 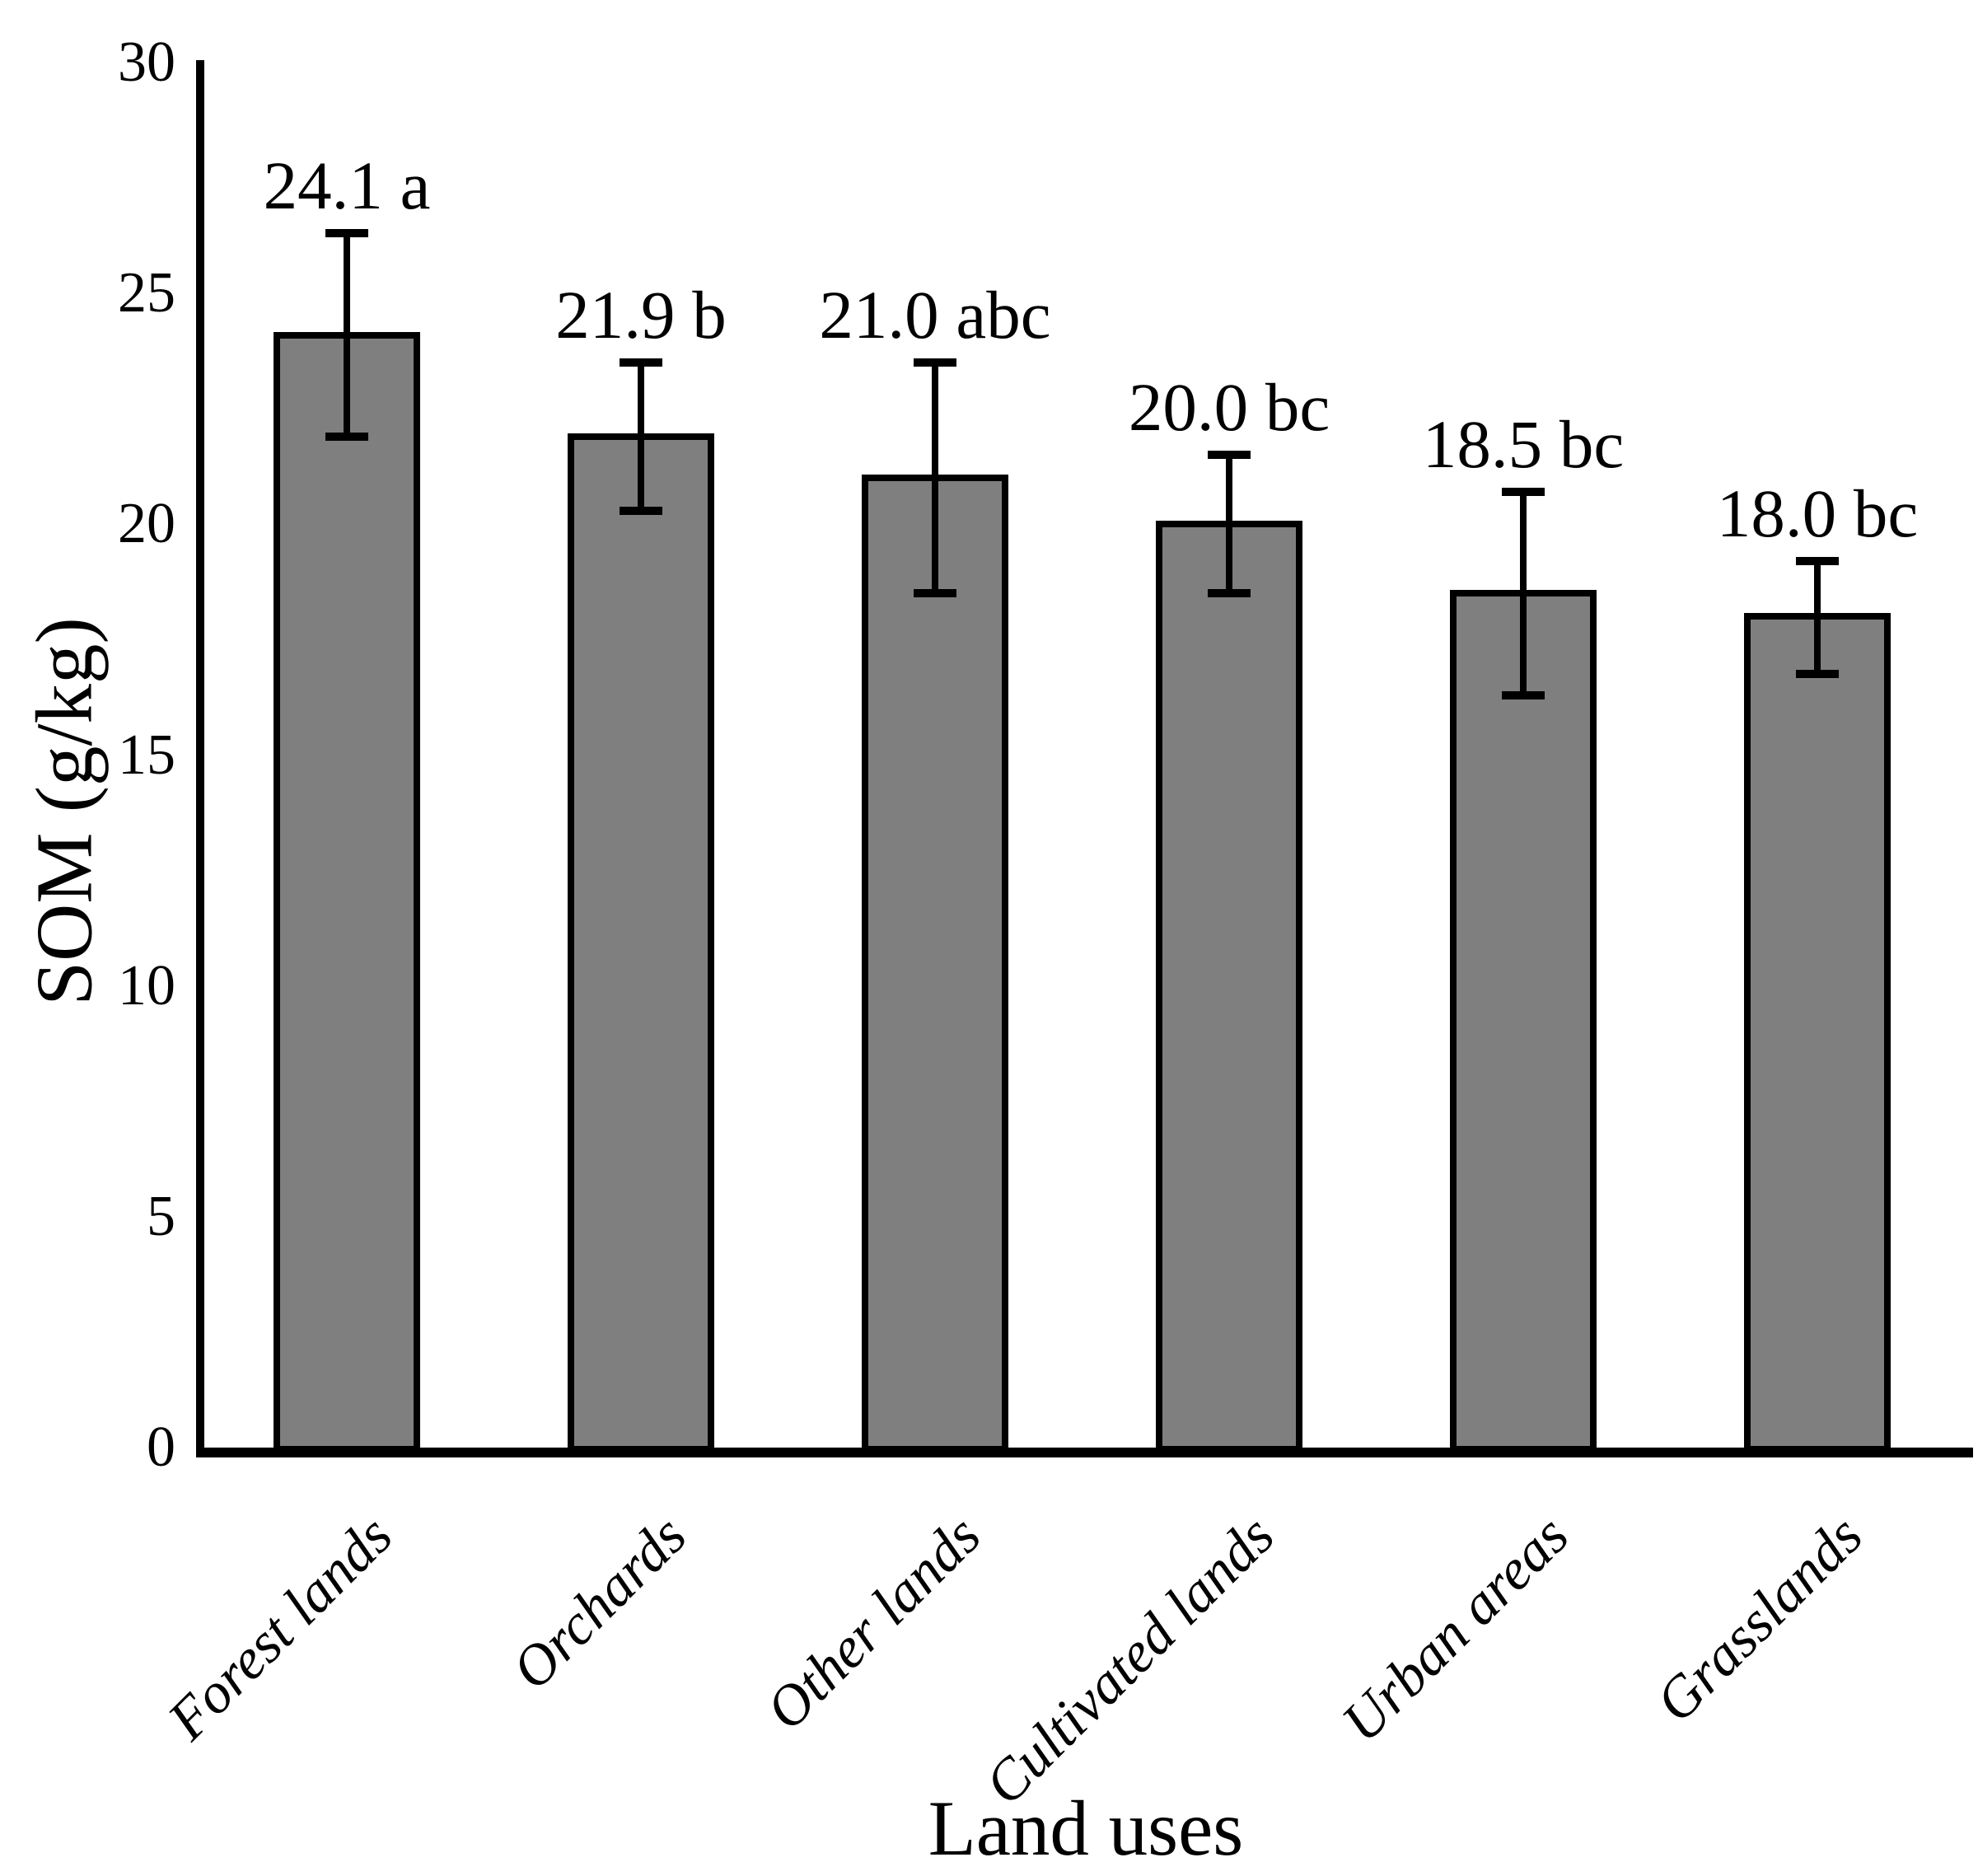 I want to click on y-tick-label: 25, so click(x=146, y=293).